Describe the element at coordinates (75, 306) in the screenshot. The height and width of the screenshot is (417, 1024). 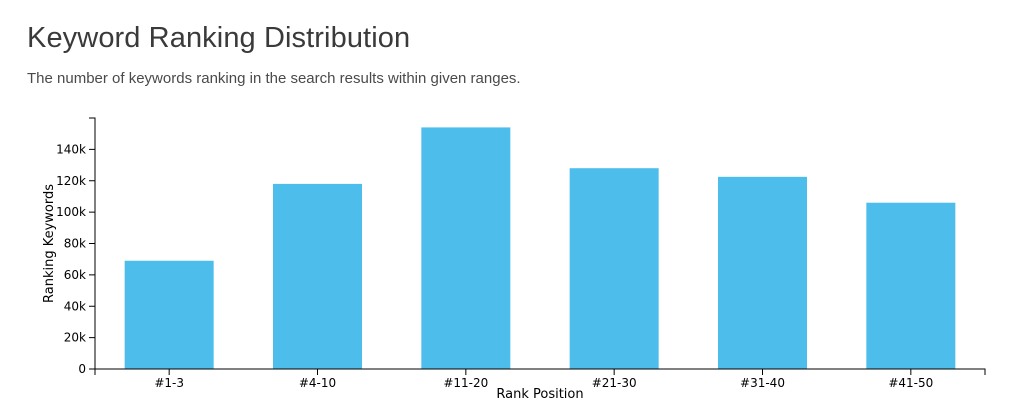
I see `y-tick-label: 40k` at that location.